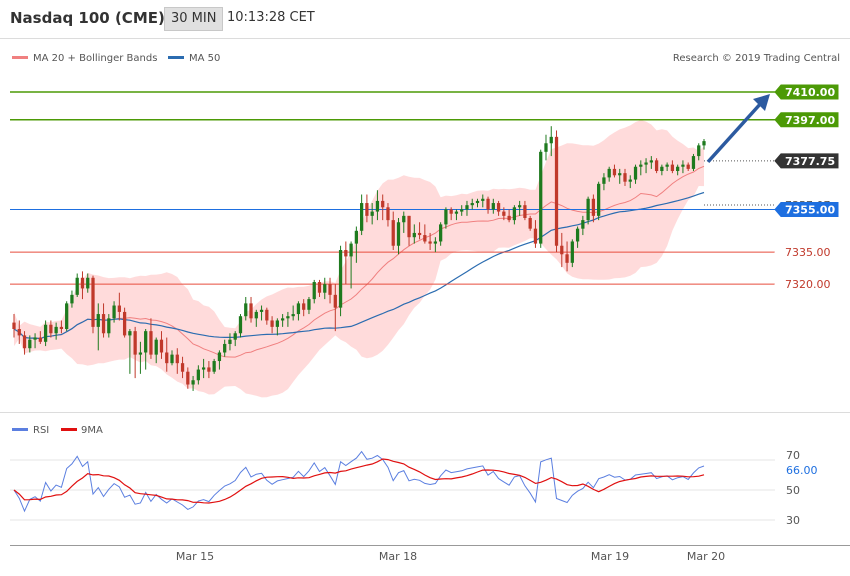 This screenshot has height=576, width=850. I want to click on support-tag-1: 7335.00, so click(806, 252).